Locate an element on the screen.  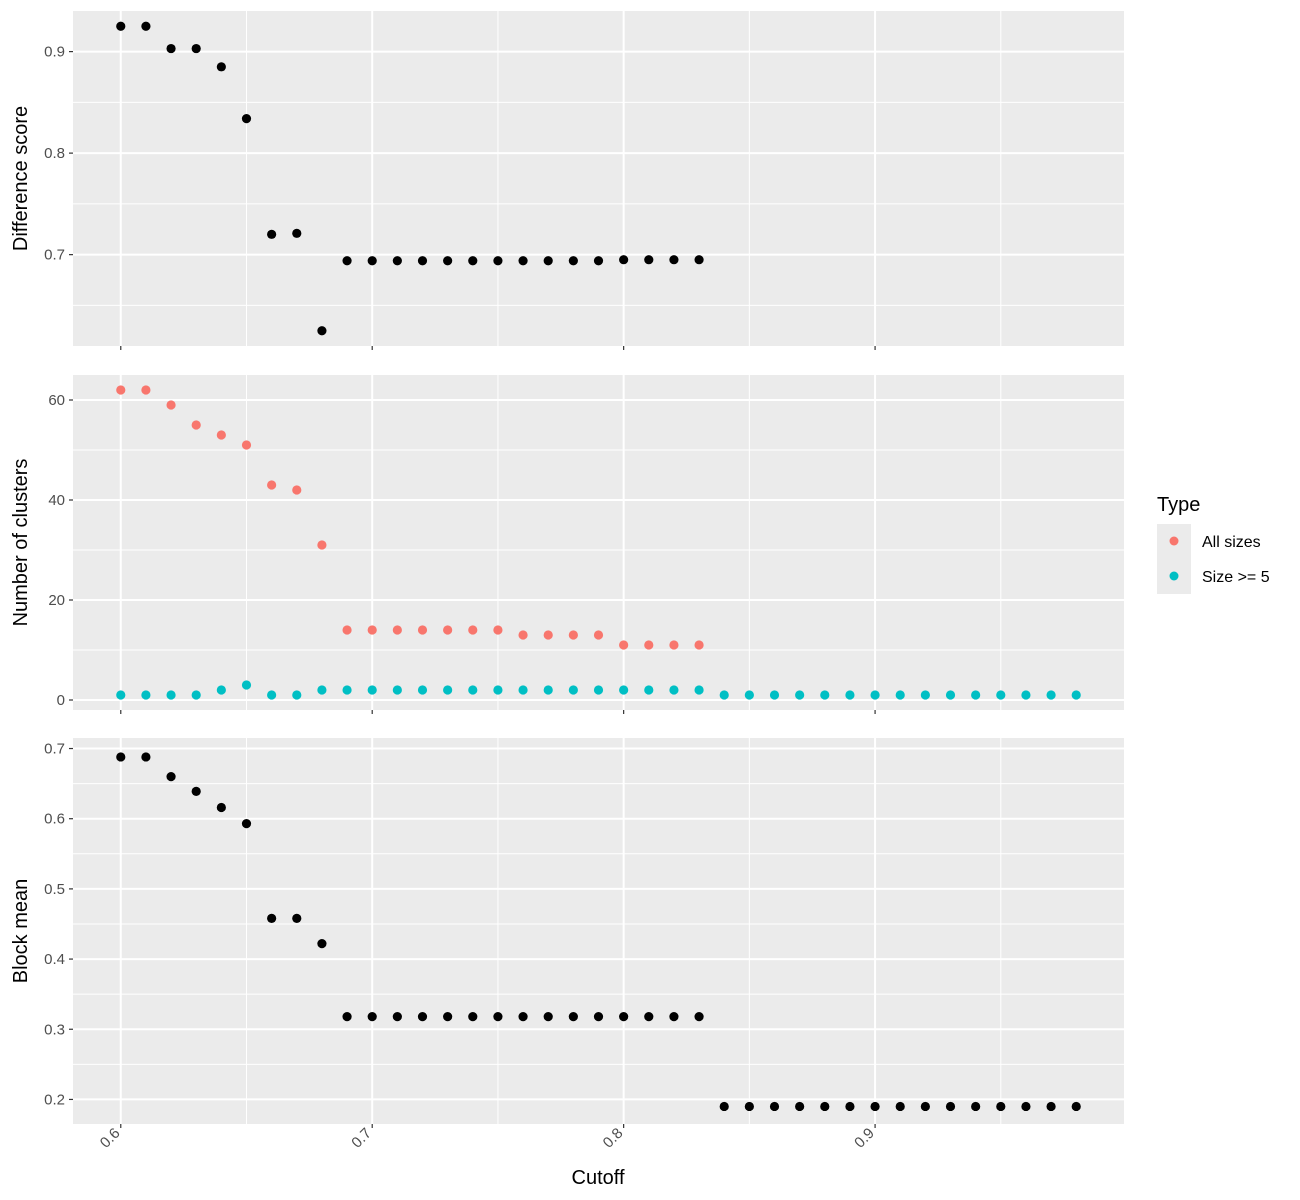
y-tick-label: 0.9 is located at coordinates (54, 52).